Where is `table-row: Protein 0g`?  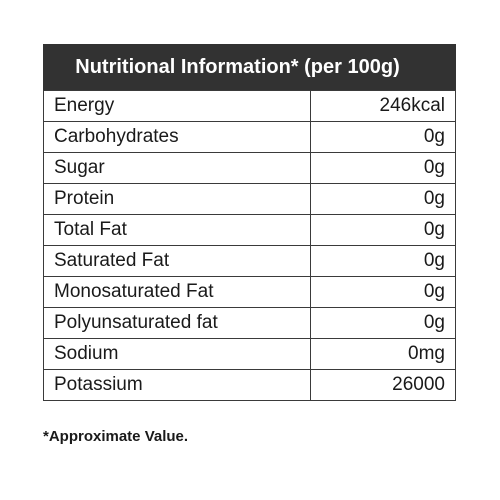 table-row: Protein 0g is located at coordinates (249, 199).